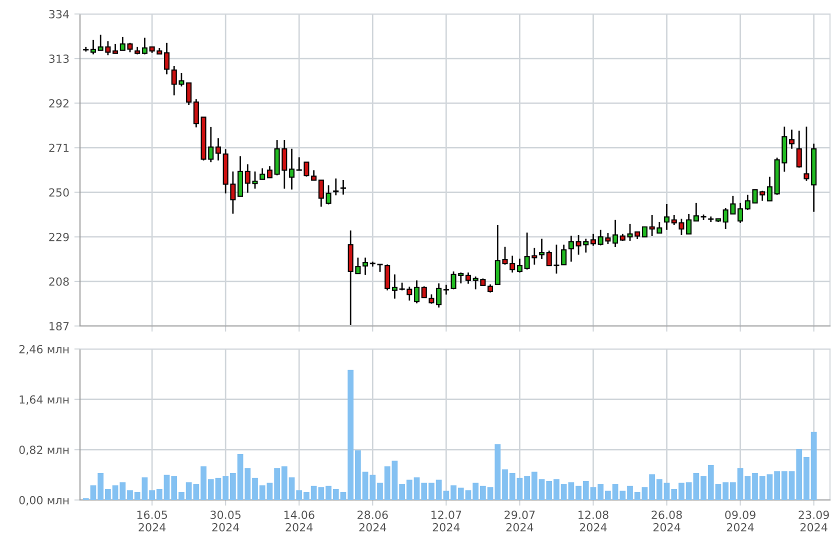 The height and width of the screenshot is (550, 840). I want to click on x-tick-label: 12.07 2024, so click(446, 521).